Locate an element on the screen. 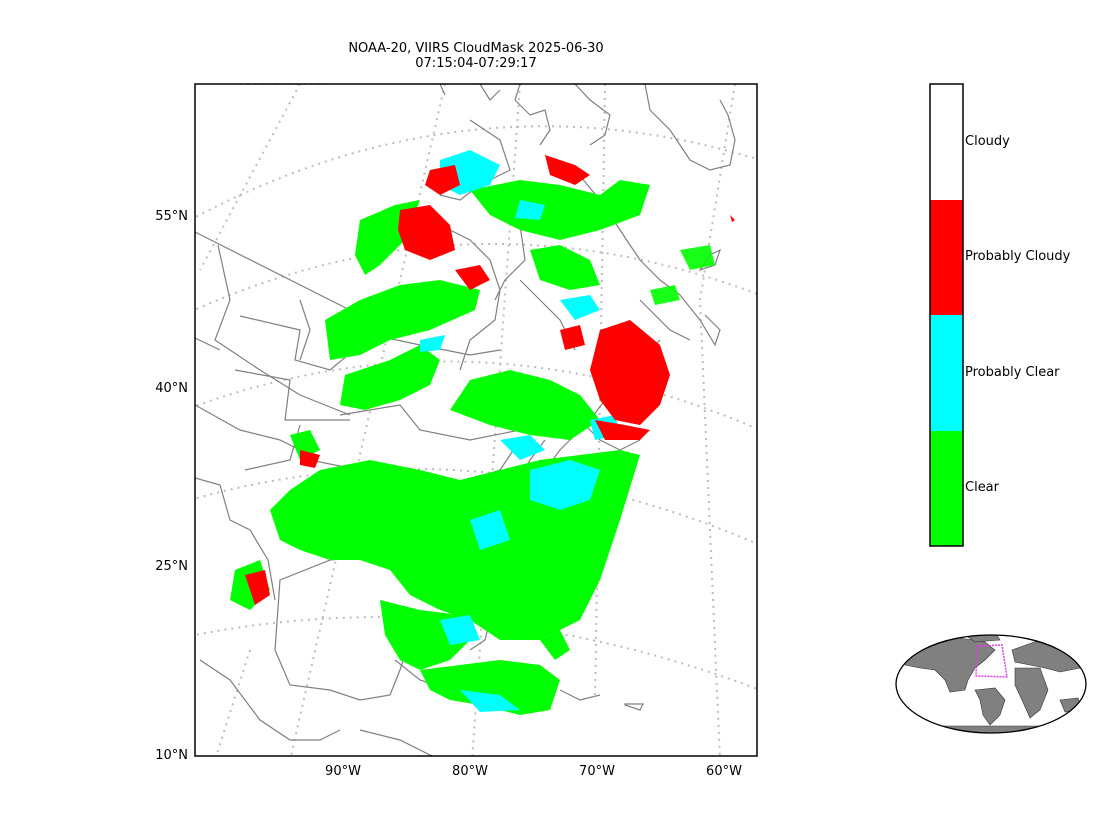  south-america-shape is located at coordinates (990, 706).